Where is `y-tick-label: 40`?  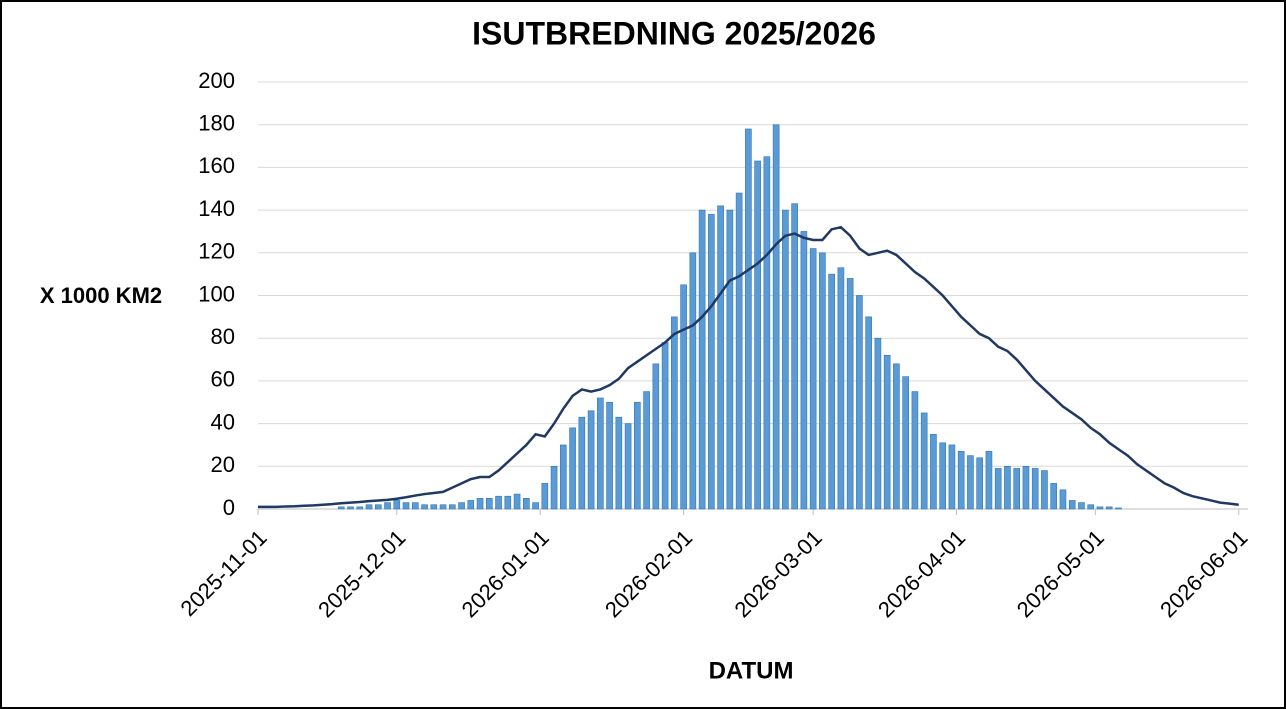 y-tick-label: 40 is located at coordinates (223, 421).